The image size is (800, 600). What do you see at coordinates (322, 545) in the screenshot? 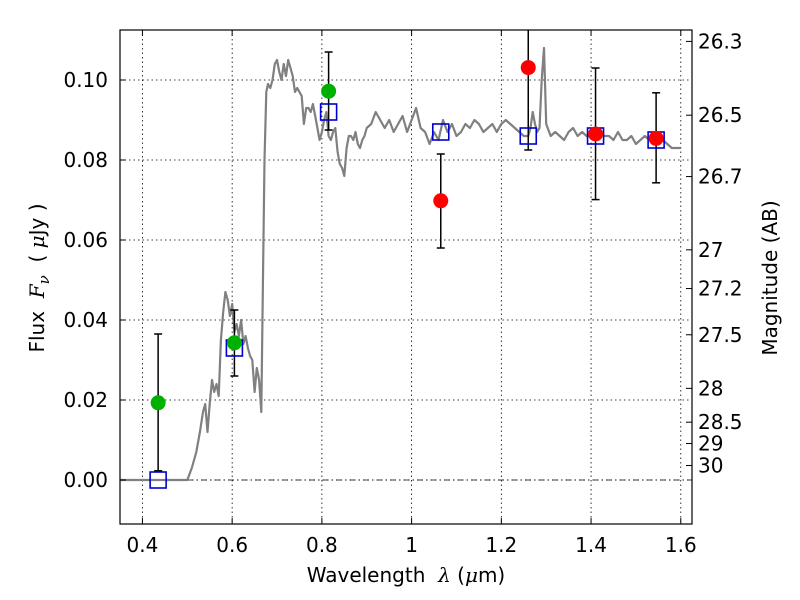
I see `x-tick-label: 0.8` at bounding box center [322, 545].